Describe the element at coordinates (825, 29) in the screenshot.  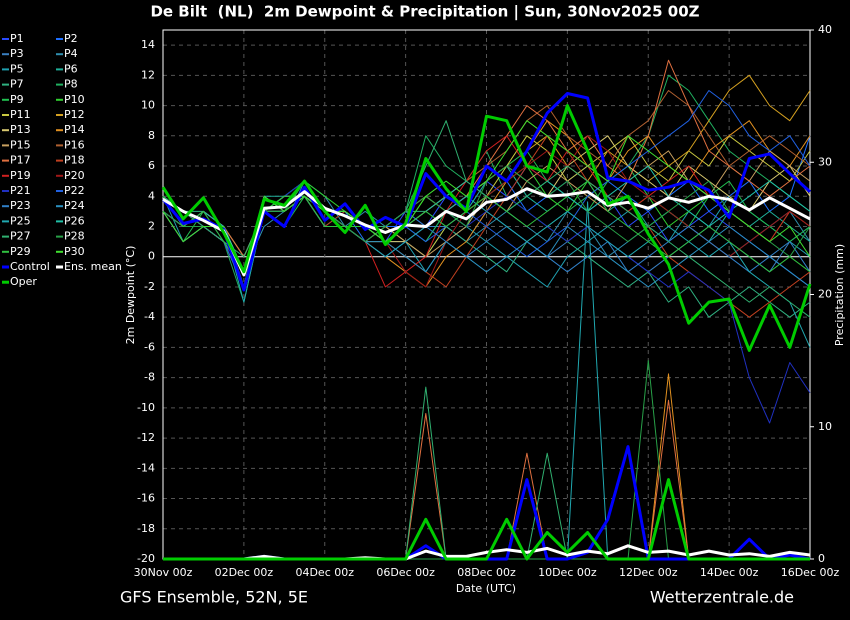
I see `y2-tick-label: 40` at that location.